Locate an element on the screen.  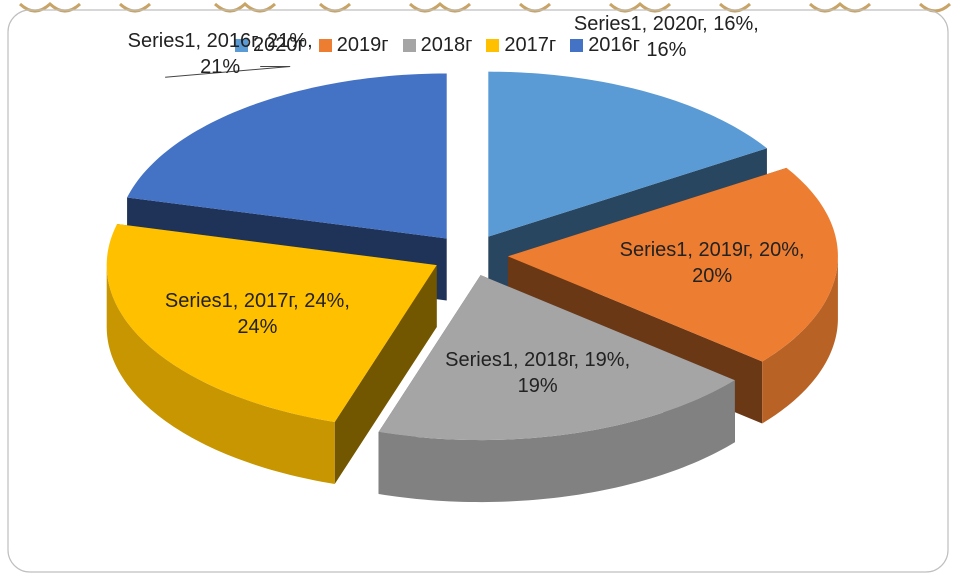
data-label: Series1, 2017г, 24%, 24% is located at coordinates (257, 314).